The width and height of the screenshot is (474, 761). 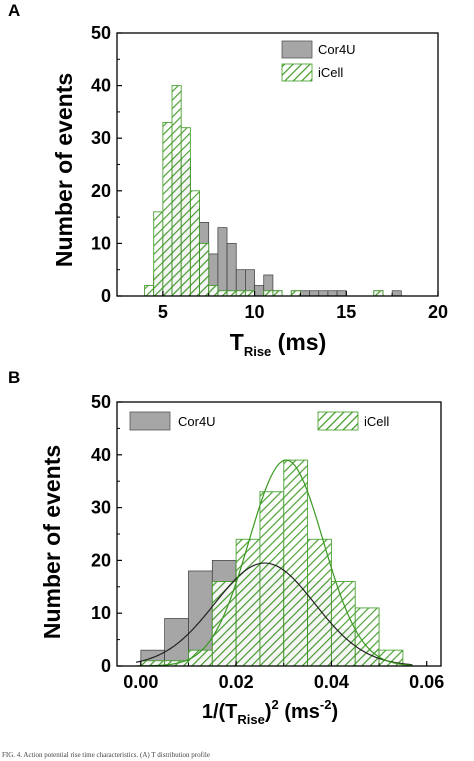 What do you see at coordinates (331, 682) in the screenshot?
I see `x-tick-label: 0.04` at bounding box center [331, 682].